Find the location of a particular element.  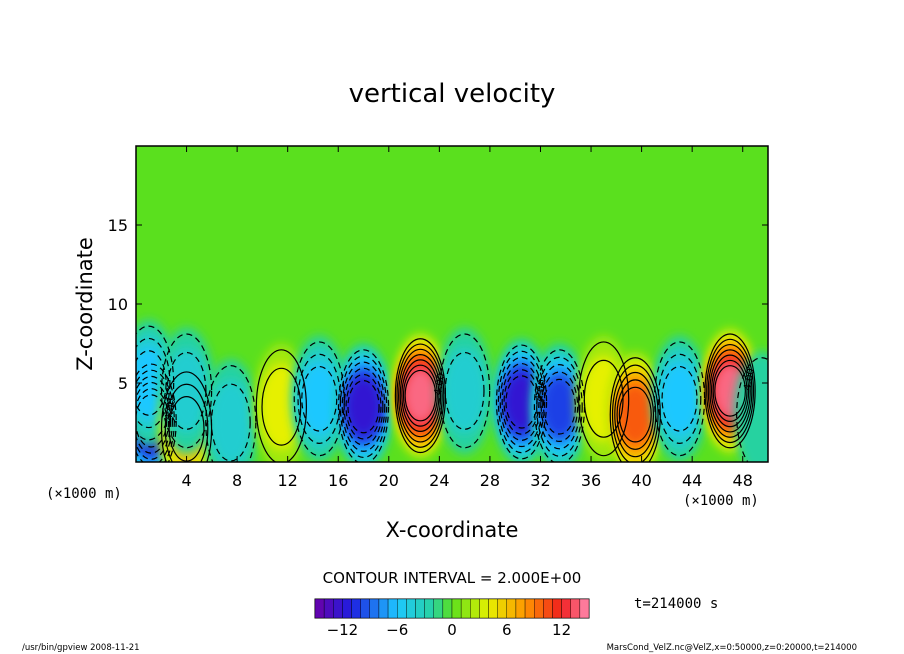

colorbar-segments is located at coordinates (452, 608).